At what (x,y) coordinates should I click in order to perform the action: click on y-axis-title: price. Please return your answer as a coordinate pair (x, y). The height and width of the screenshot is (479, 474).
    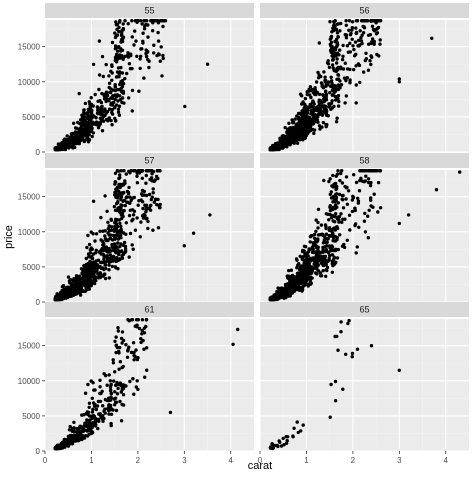
    Looking at the image, I should click on (9, 237).